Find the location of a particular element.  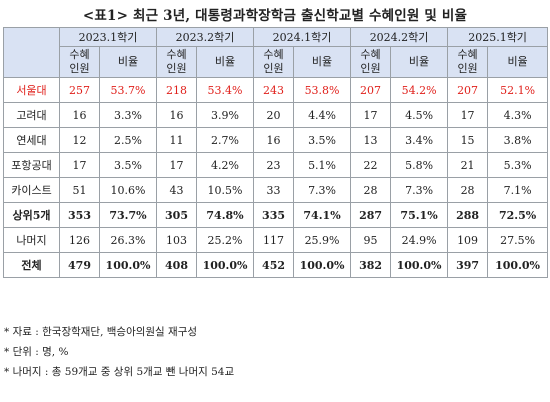

ratio-cell: 54.2% is located at coordinates (419, 90).